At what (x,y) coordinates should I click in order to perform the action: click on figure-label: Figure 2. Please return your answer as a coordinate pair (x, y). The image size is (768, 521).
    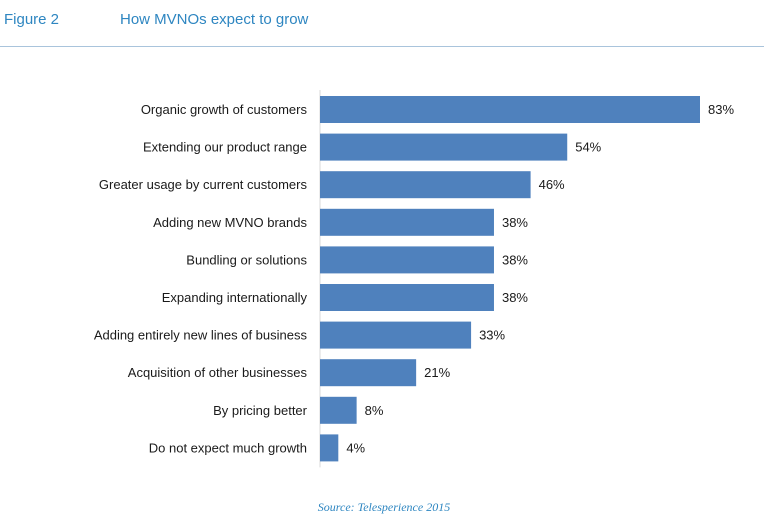
    Looking at the image, I should click on (32, 19).